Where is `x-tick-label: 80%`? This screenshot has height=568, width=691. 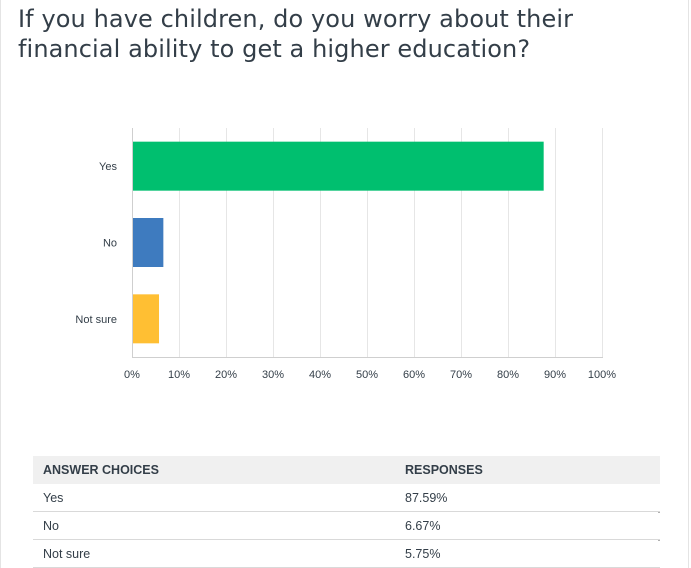 x-tick-label: 80% is located at coordinates (508, 375).